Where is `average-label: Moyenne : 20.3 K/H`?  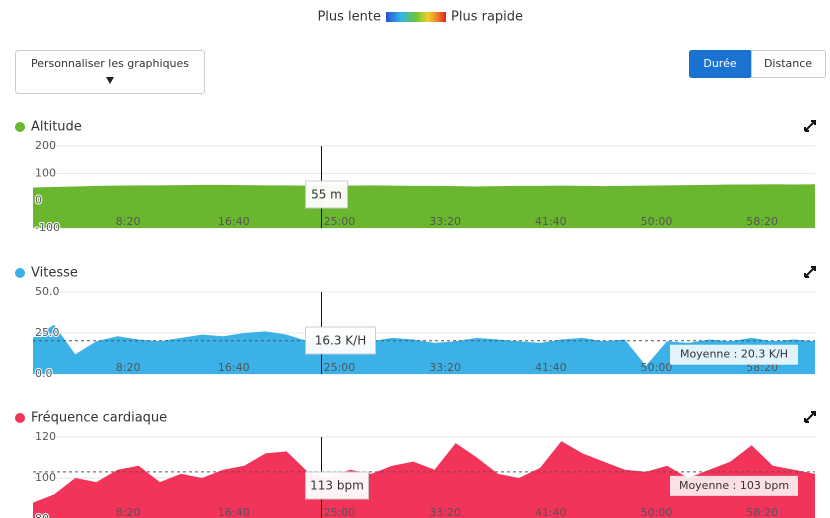 average-label: Moyenne : 20.3 K/H is located at coordinates (734, 354).